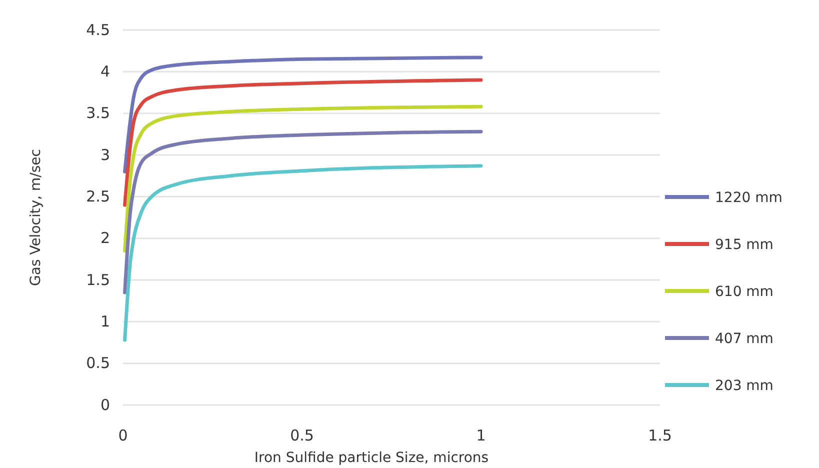  What do you see at coordinates (105, 321) in the screenshot?
I see `y-tick-label: 1` at bounding box center [105, 321].